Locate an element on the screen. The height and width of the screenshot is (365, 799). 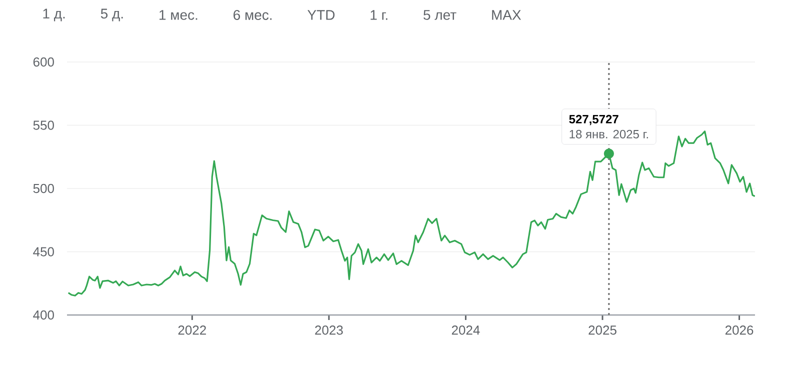
x-tick-label: 2025 is located at coordinates (602, 330).